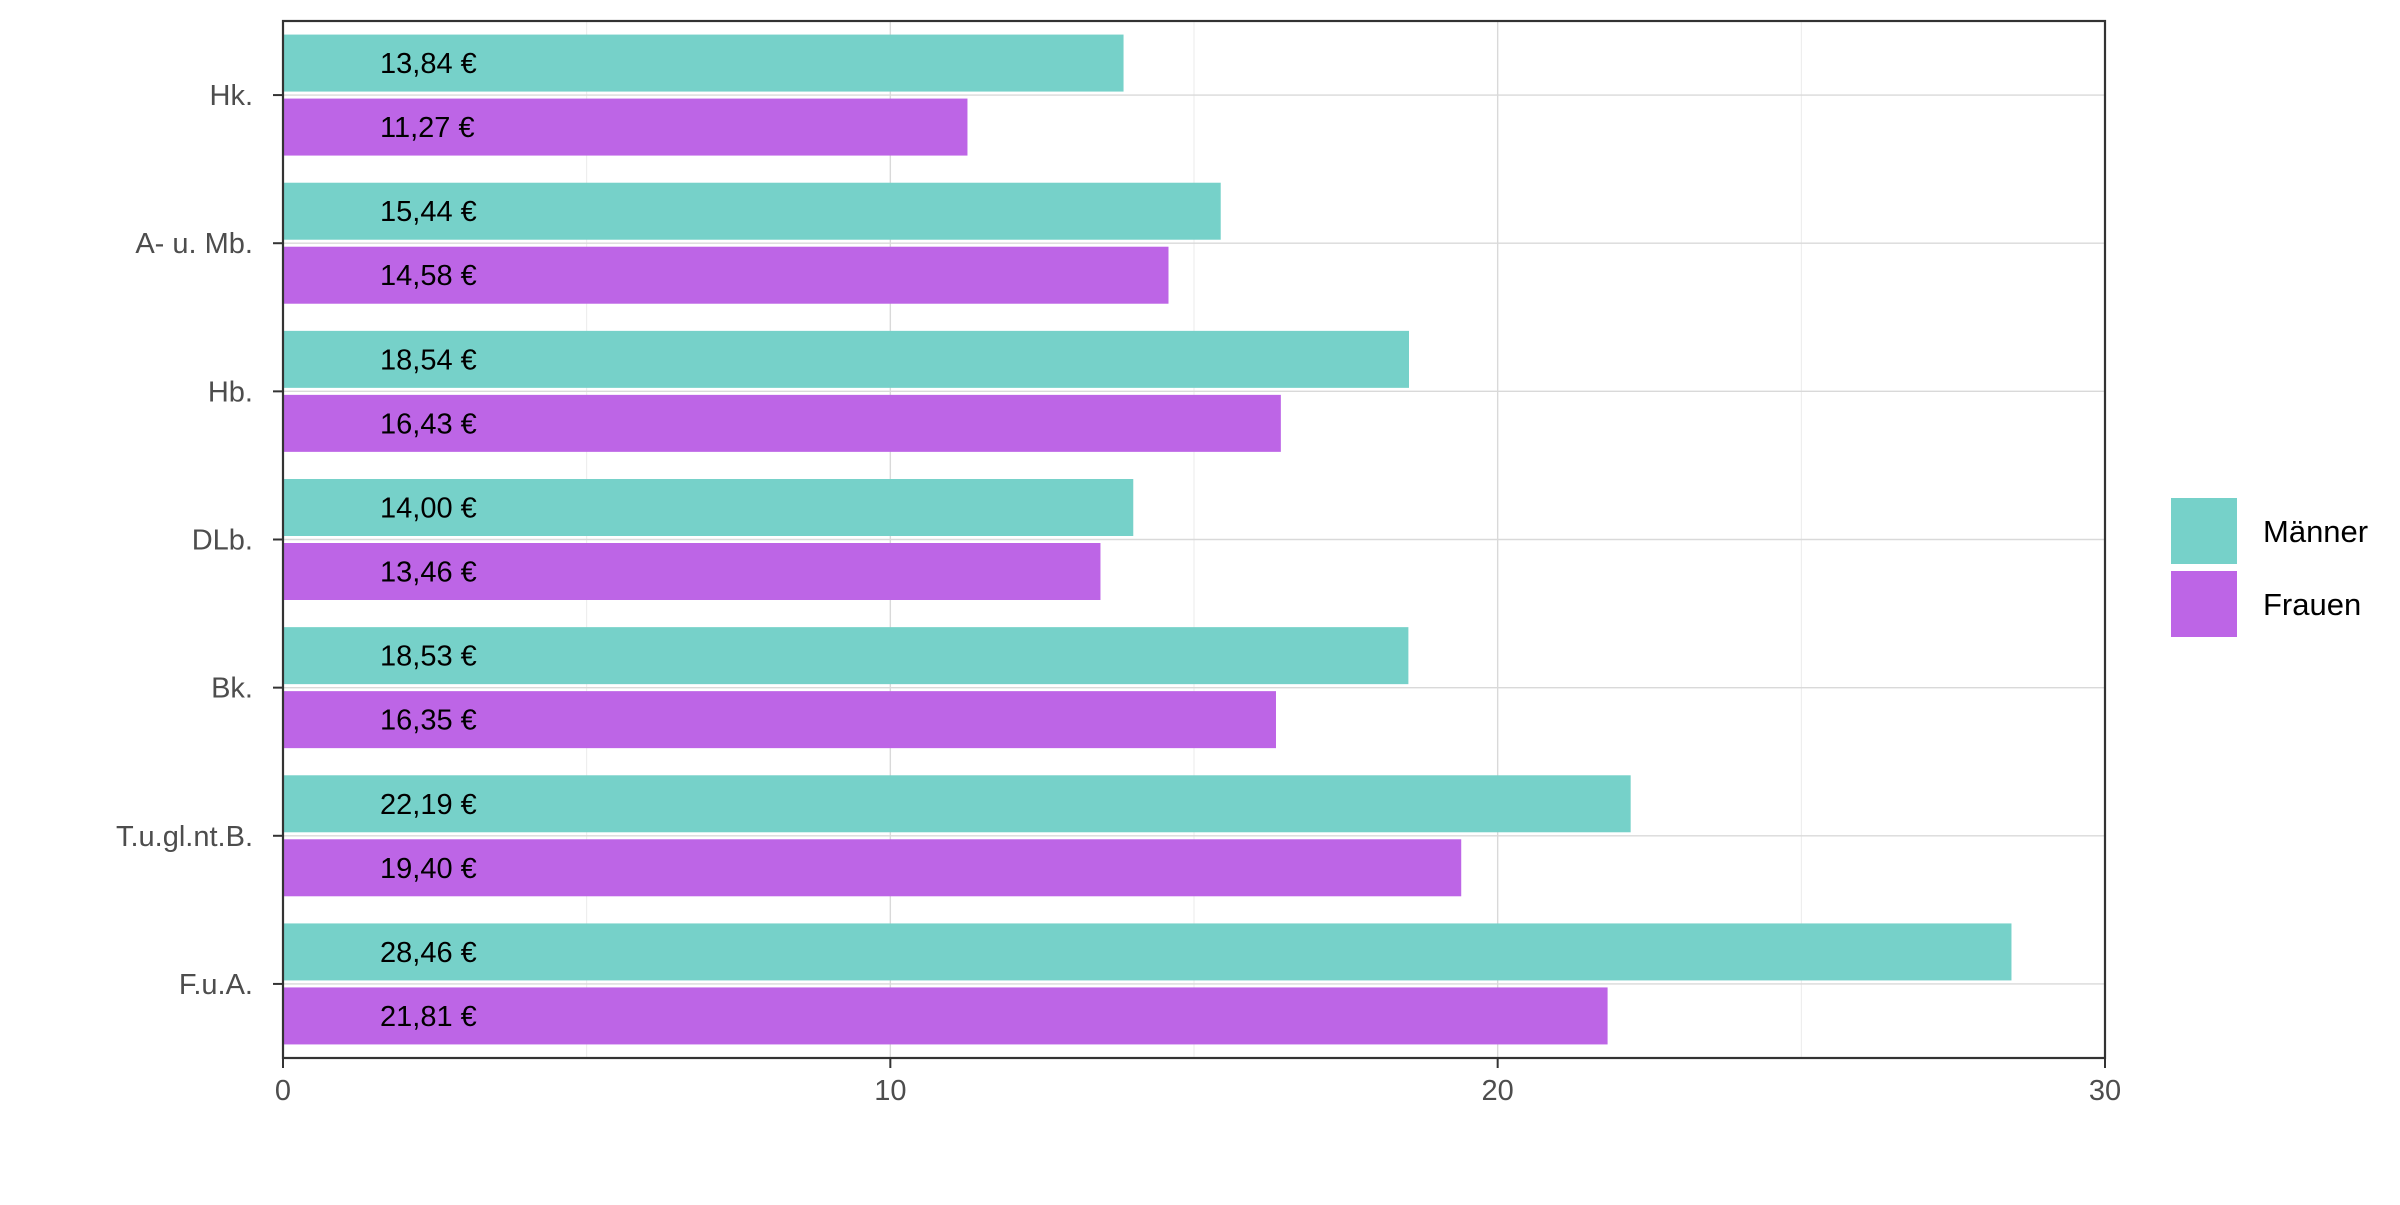 The width and height of the screenshot is (2400, 1205). Describe the element at coordinates (428, 657) in the screenshot. I see `bar-value-label: 18,53 €` at that location.